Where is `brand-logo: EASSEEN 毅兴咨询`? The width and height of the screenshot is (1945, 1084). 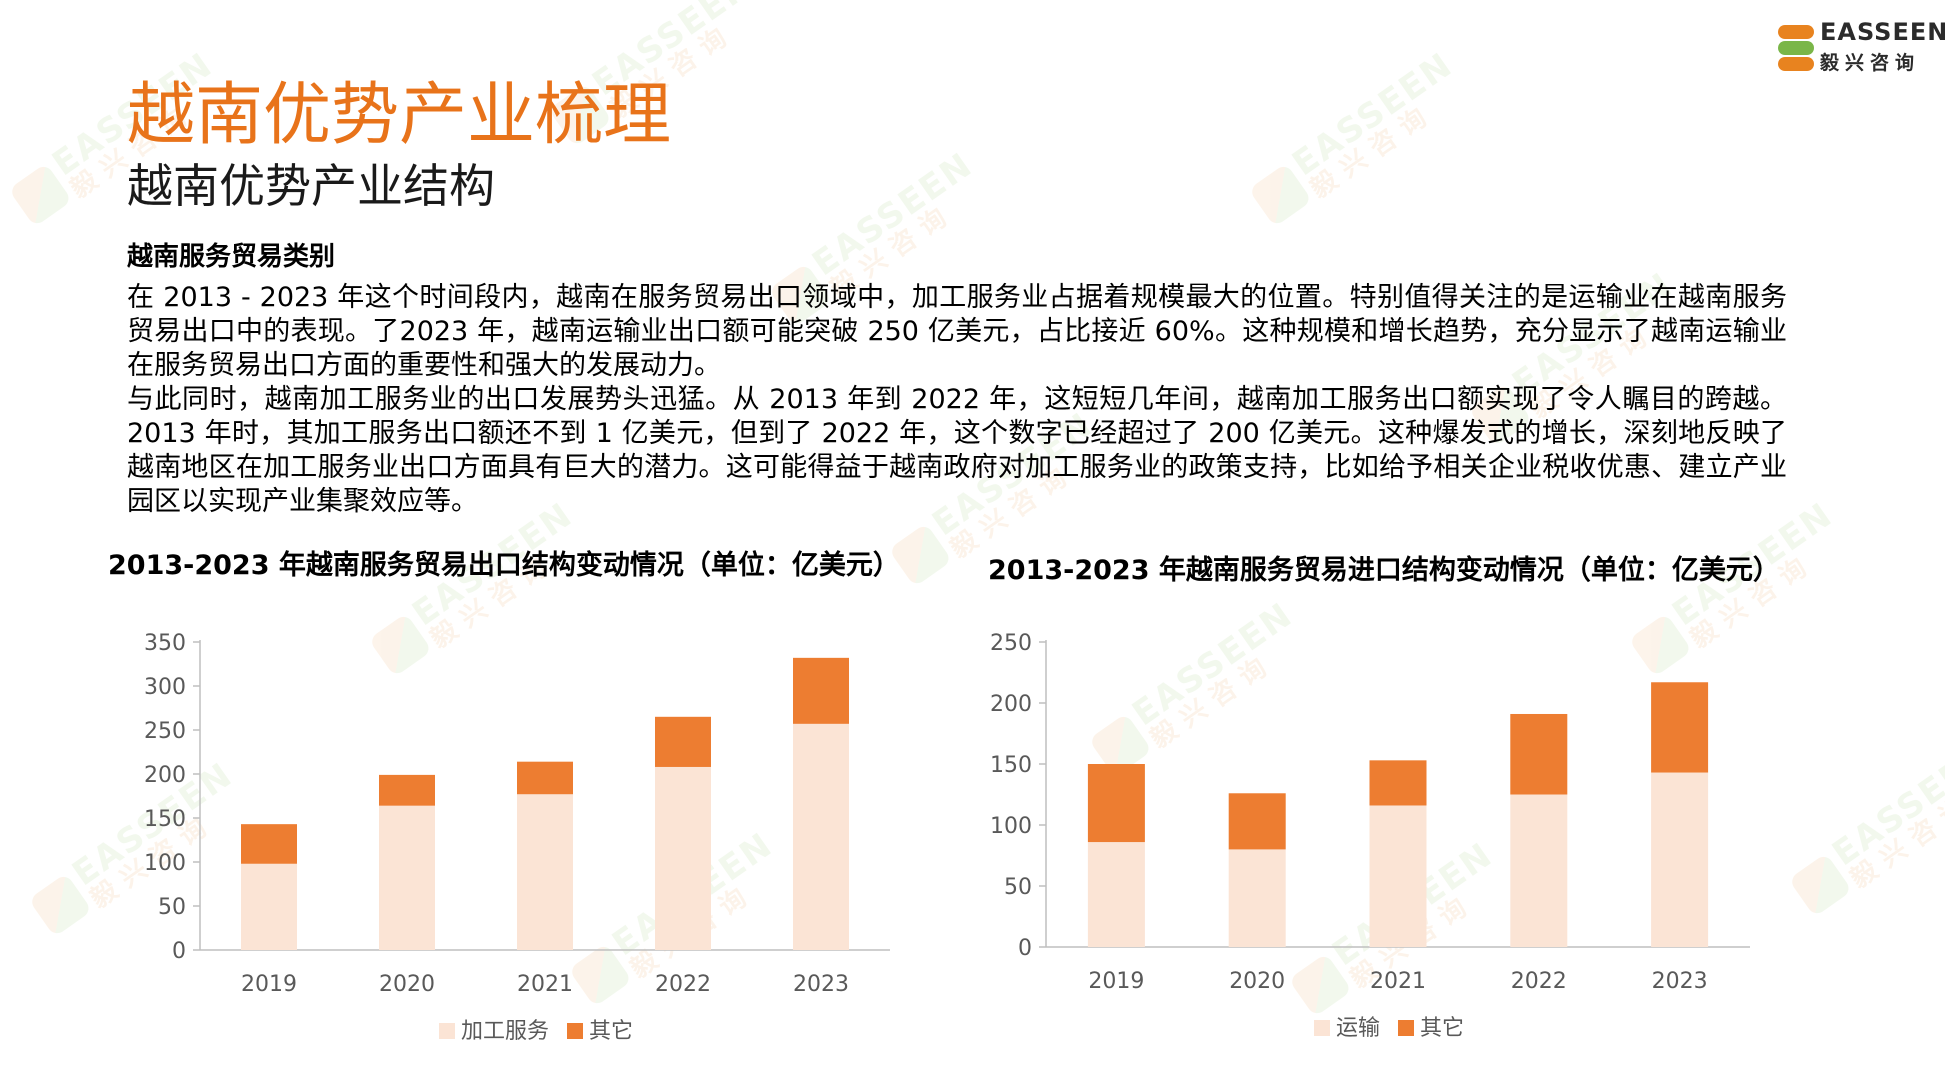 brand-logo: EASSEEN 毅兴咨询 is located at coordinates (1861, 47).